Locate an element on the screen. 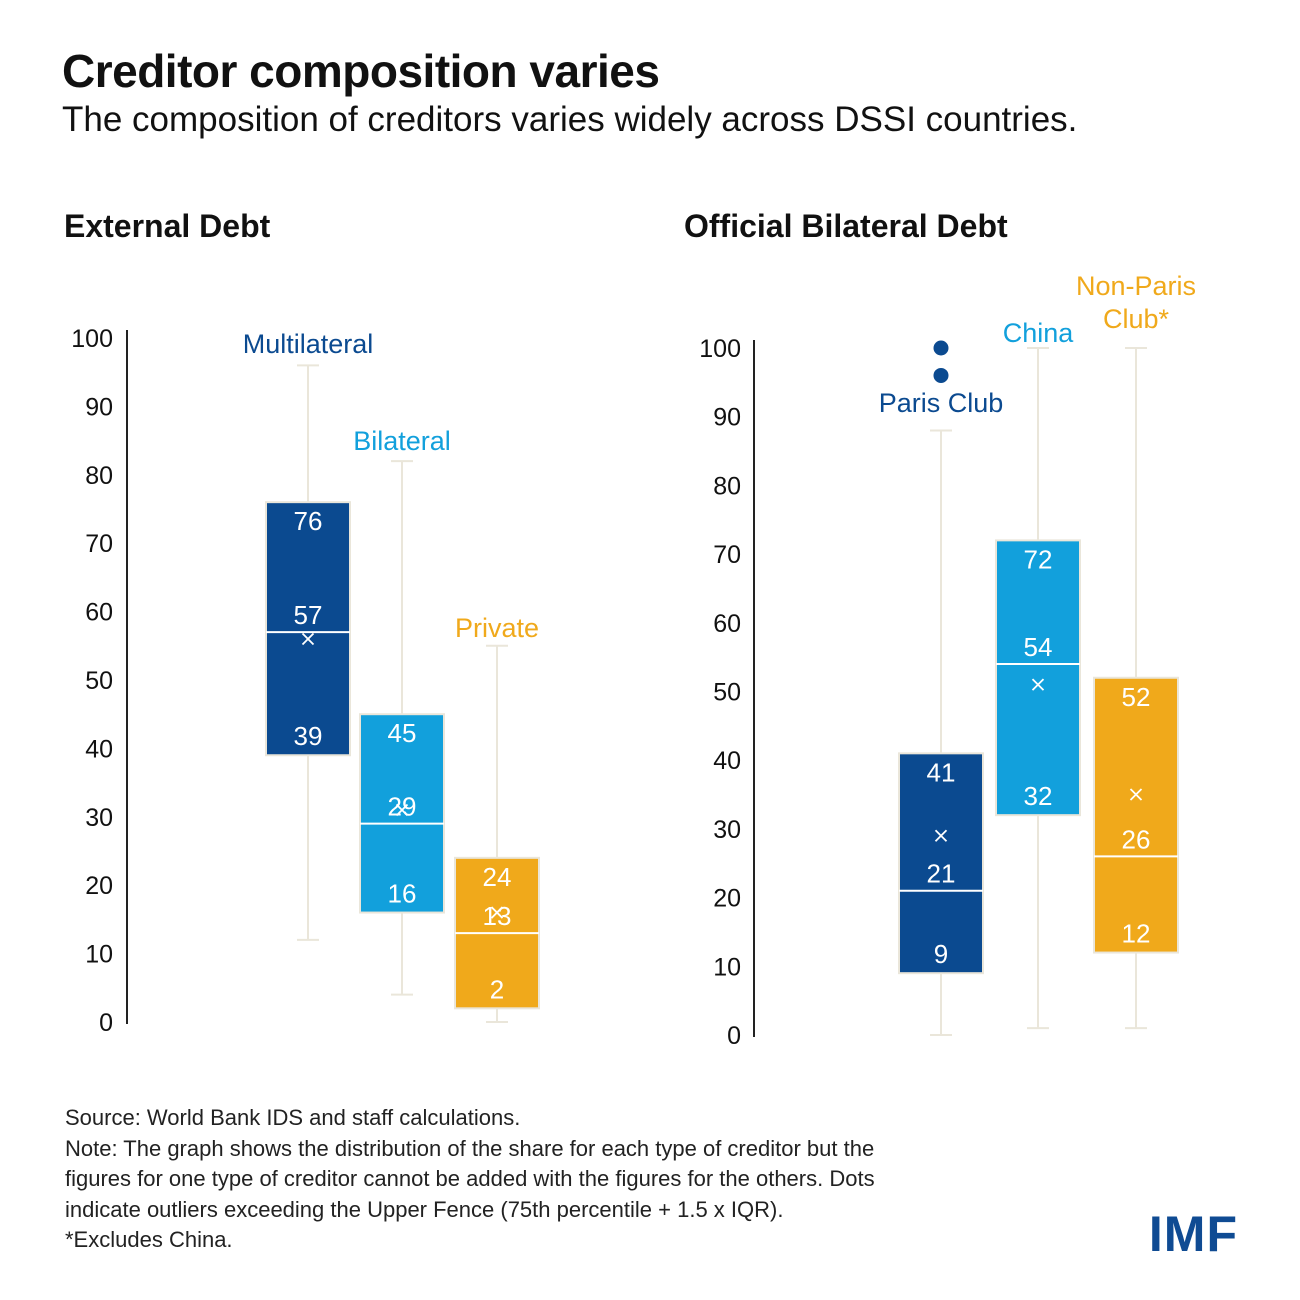  official-bilateral-debt-china-series-label: China is located at coordinates (1039, 333).